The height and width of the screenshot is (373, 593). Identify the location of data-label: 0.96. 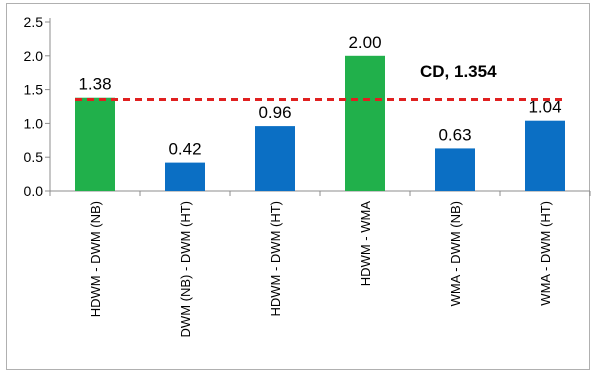
(274, 112).